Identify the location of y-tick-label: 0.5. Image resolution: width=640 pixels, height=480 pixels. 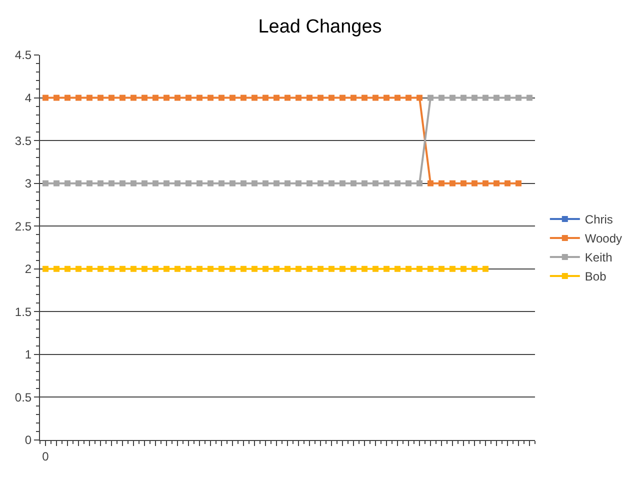
(23, 397).